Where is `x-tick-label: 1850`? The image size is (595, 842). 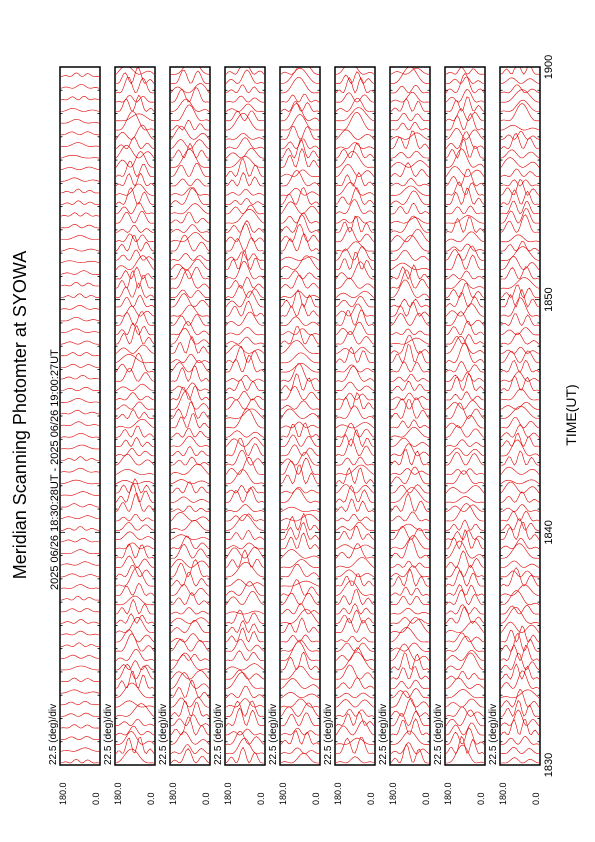 x-tick-label: 1850 is located at coordinates (549, 299).